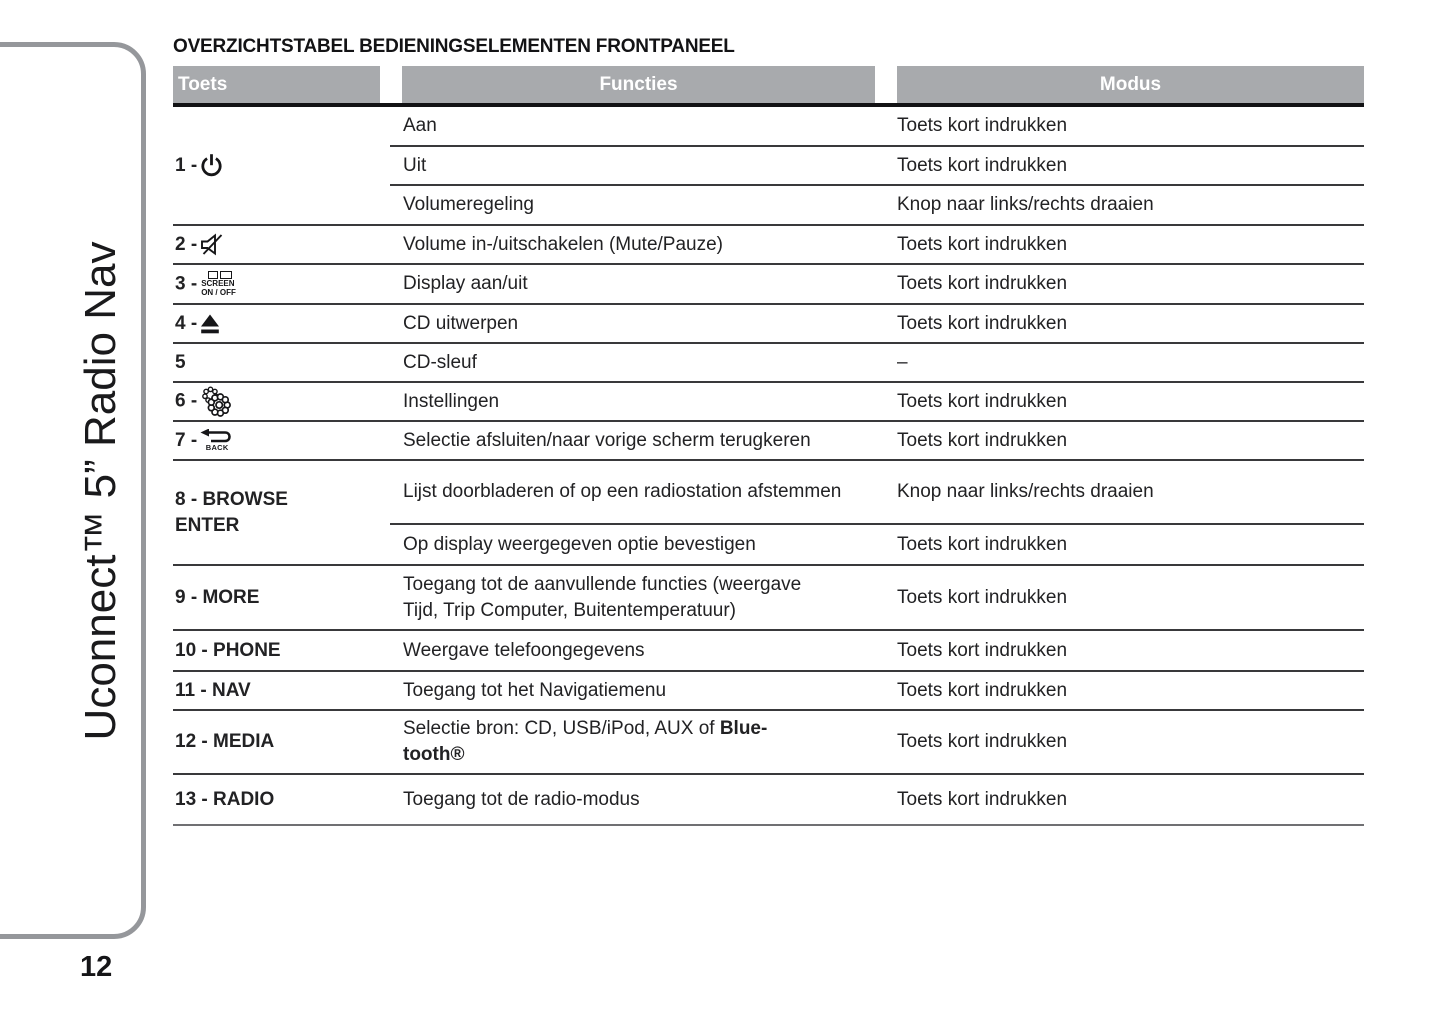 The height and width of the screenshot is (1025, 1445). Describe the element at coordinates (210, 324) in the screenshot. I see `eject-icon` at that location.